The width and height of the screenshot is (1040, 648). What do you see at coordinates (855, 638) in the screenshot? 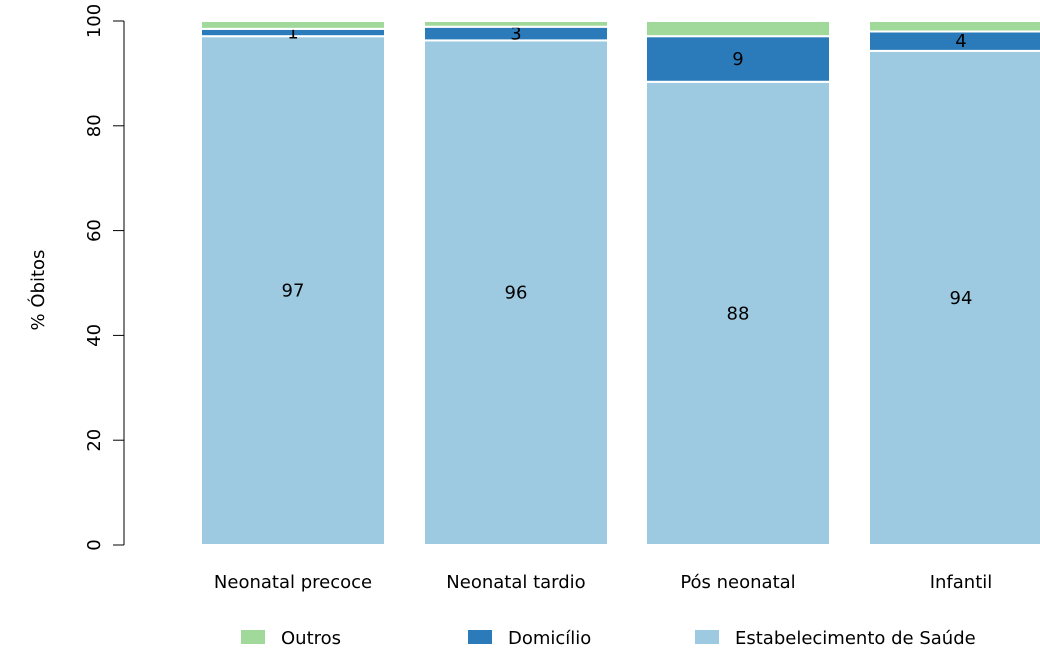
I see `legend-label: Estabelecimento de Saúde` at bounding box center [855, 638].